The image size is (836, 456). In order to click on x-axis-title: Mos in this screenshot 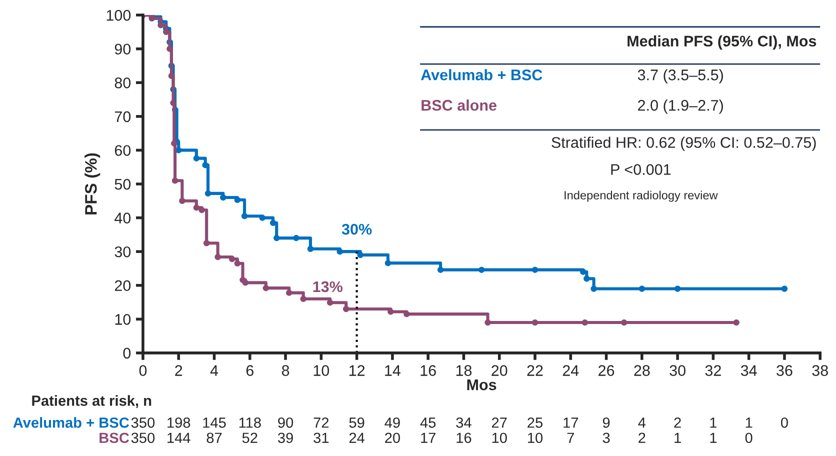, I will do `click(481, 385)`.